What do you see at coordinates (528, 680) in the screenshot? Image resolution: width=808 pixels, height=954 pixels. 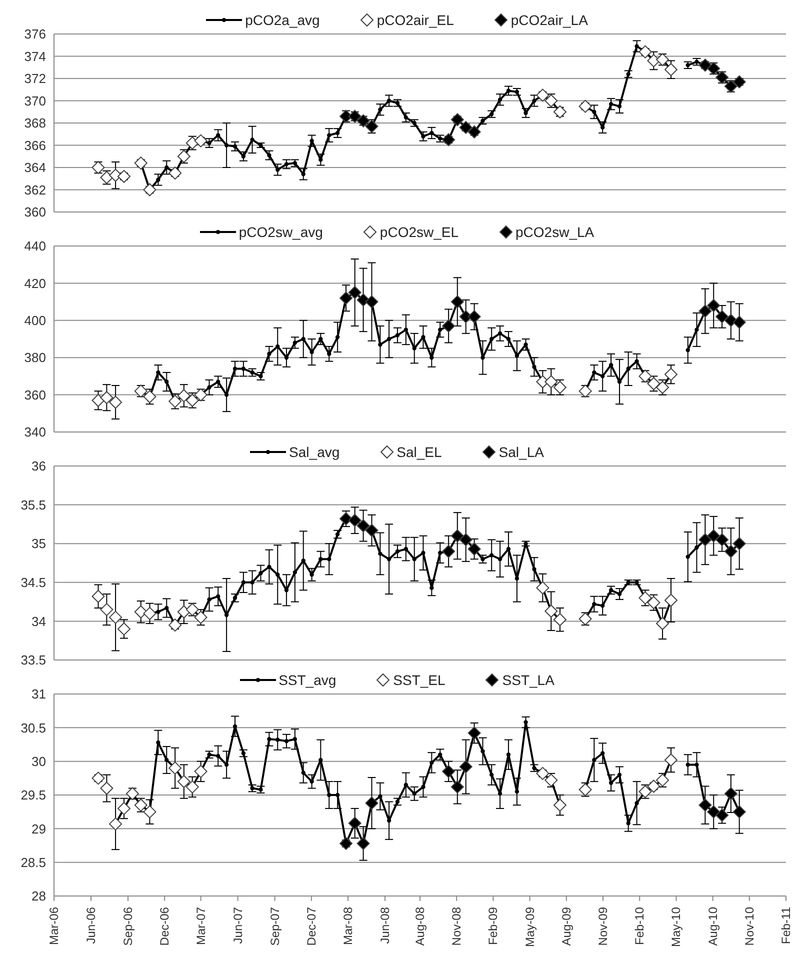 I see `legend-label: SST_LA` at bounding box center [528, 680].